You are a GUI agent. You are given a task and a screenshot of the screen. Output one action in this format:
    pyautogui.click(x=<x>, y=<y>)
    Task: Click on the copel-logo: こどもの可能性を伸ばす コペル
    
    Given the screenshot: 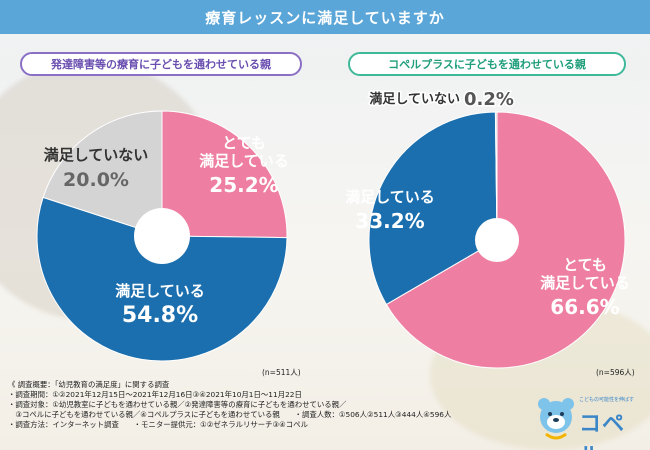 What is the action you would take?
    pyautogui.click(x=590, y=421)
    